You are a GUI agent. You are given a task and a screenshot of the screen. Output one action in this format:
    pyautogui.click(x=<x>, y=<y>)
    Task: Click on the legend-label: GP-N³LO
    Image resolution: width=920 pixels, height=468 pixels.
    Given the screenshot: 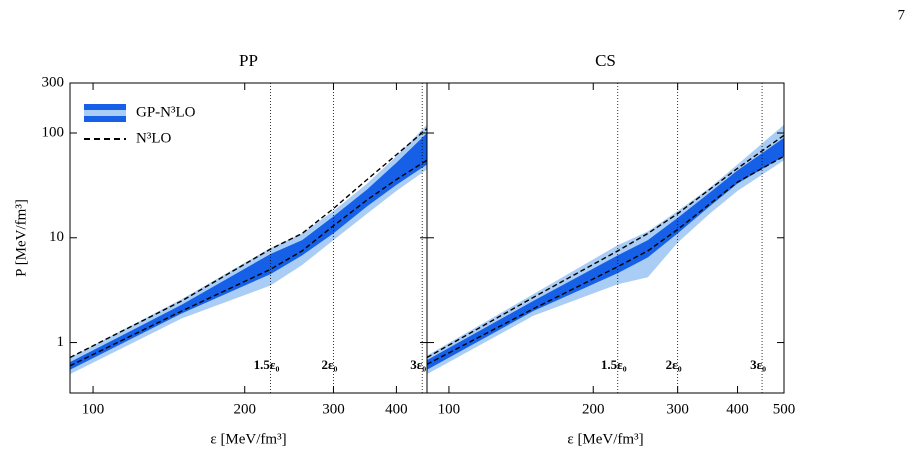 What is the action you would take?
    pyautogui.click(x=166, y=112)
    